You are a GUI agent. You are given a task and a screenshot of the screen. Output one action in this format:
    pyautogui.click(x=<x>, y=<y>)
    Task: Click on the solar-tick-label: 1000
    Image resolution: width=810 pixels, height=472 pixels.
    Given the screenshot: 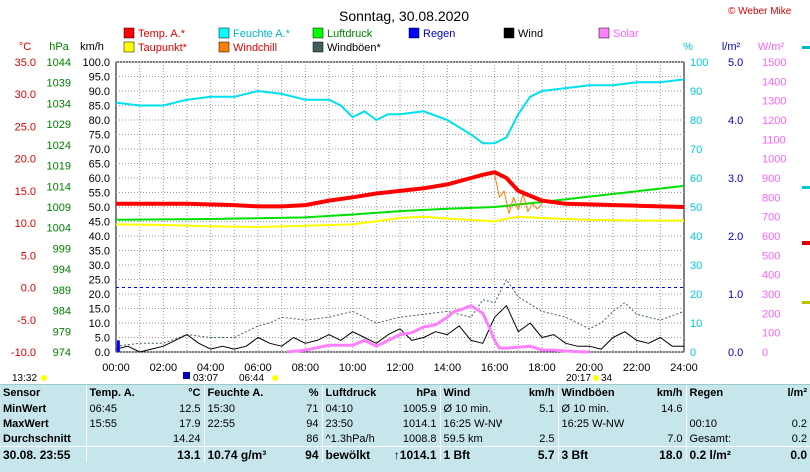 What is the action you would take?
    pyautogui.click(x=774, y=160)
    